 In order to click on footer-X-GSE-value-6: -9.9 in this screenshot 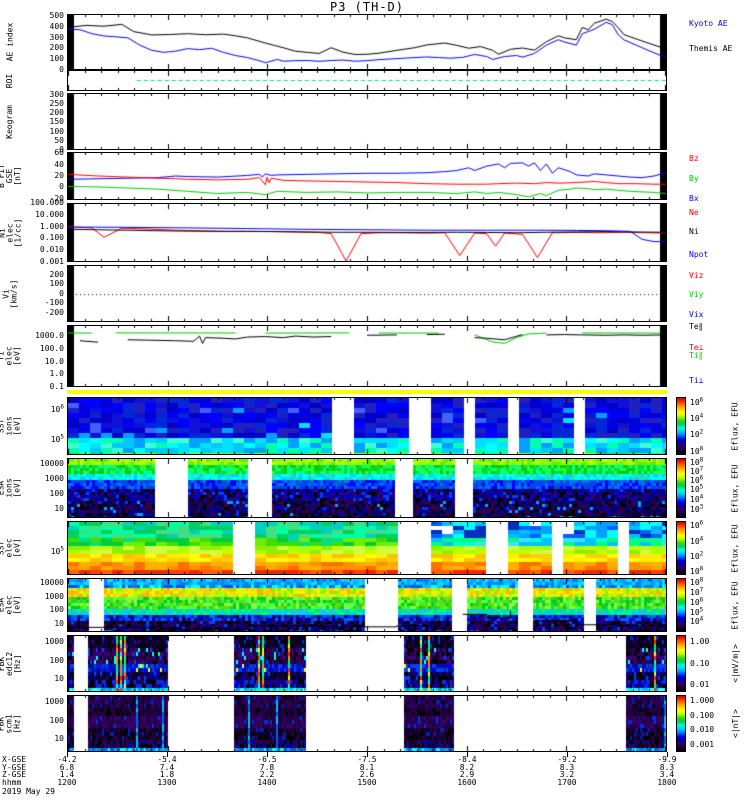, I will do `click(667, 759)`.